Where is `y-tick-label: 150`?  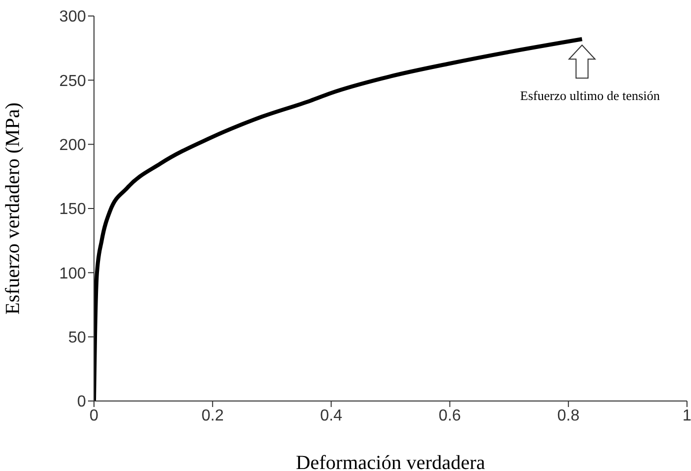 y-tick-label: 150 is located at coordinates (72, 209).